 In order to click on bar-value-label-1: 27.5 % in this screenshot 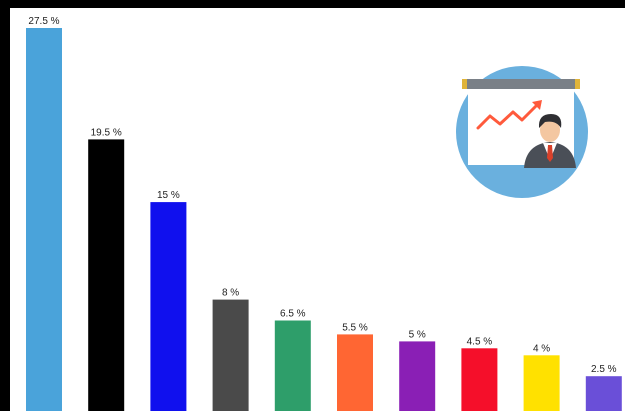, I will do `click(43, 21)`.